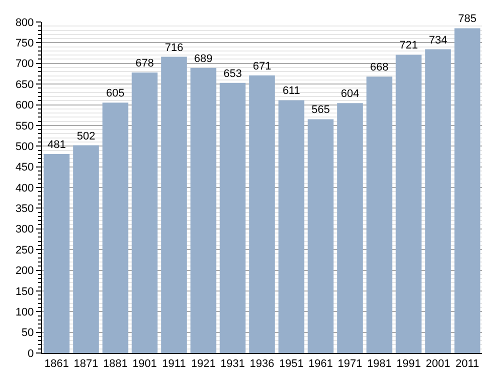 The width and height of the screenshot is (488, 373). I want to click on data-label: 734, so click(438, 40).